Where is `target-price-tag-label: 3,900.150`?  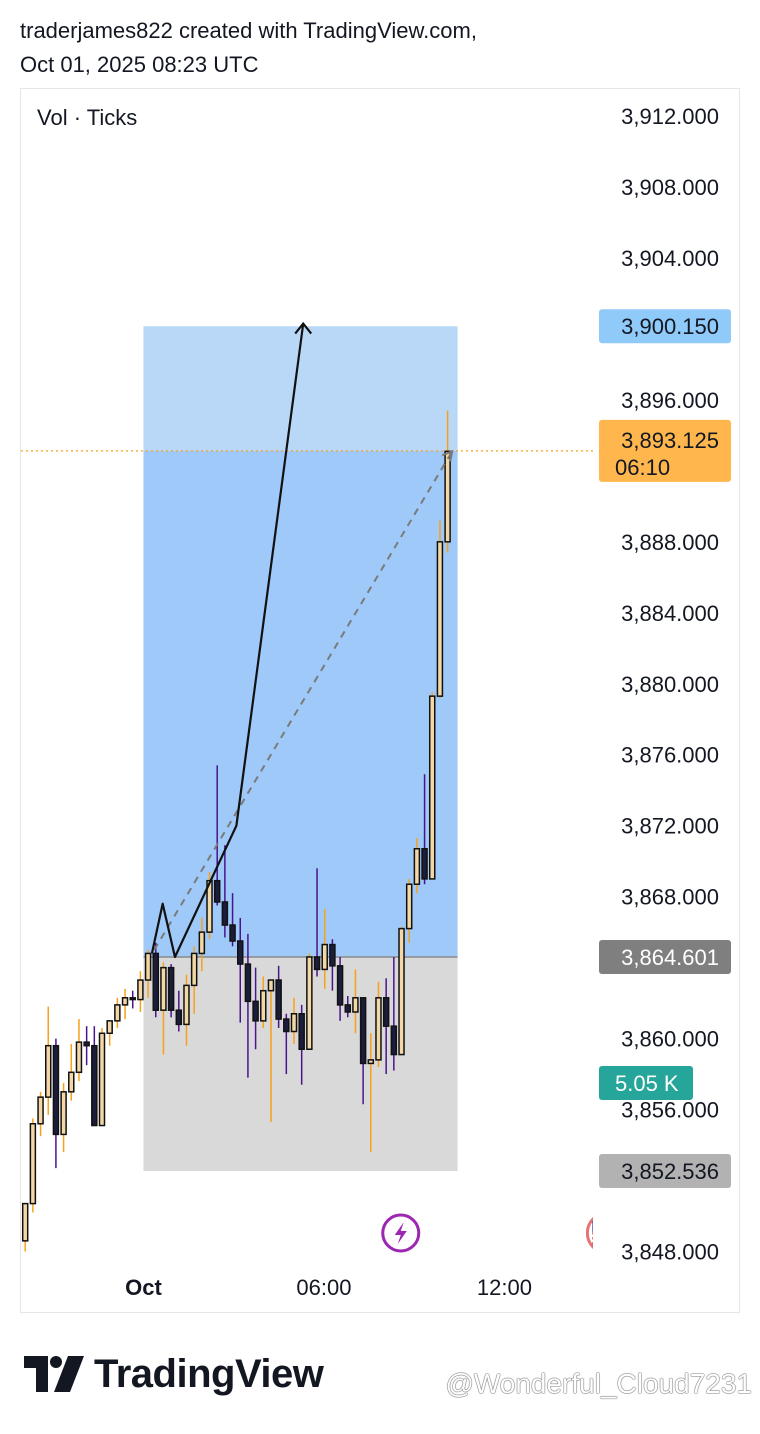
target-price-tag-label: 3,900.150 is located at coordinates (670, 326).